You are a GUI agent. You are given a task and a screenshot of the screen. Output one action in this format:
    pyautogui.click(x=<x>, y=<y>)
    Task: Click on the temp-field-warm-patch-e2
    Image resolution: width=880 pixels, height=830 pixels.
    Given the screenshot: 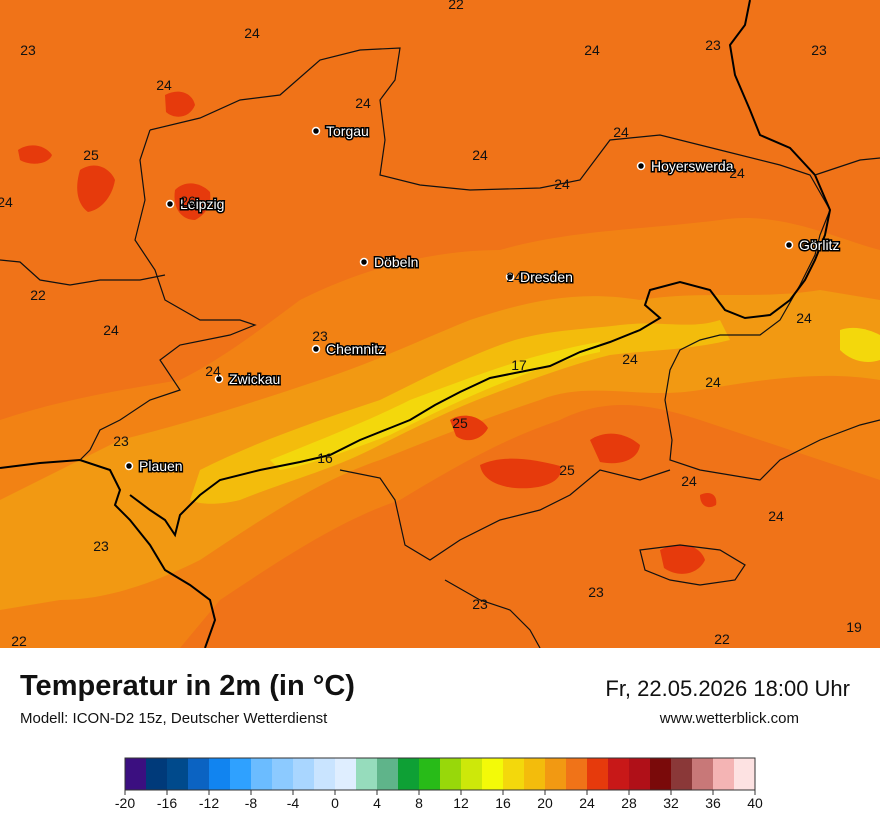 What is the action you would take?
    pyautogui.click(x=708, y=500)
    